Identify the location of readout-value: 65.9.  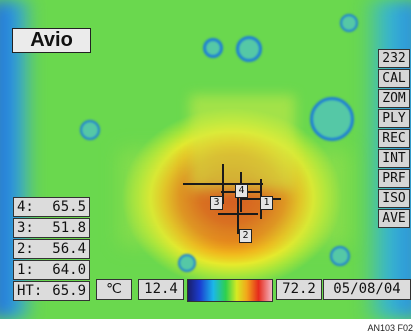
(69, 291).